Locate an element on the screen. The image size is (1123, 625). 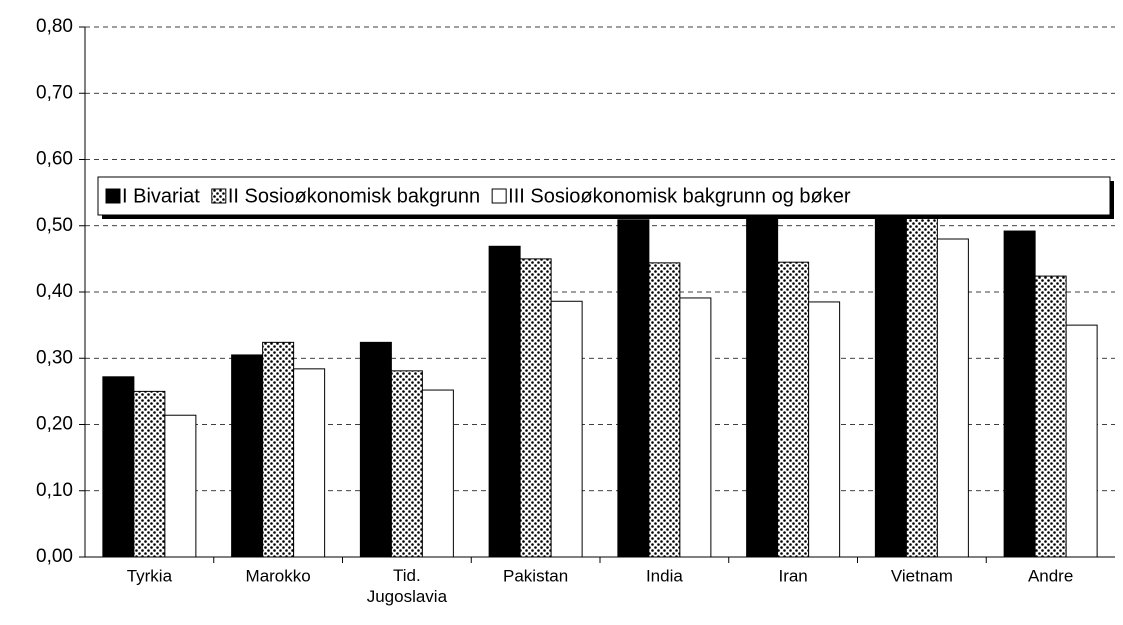
legend is located at coordinates (604, 196).